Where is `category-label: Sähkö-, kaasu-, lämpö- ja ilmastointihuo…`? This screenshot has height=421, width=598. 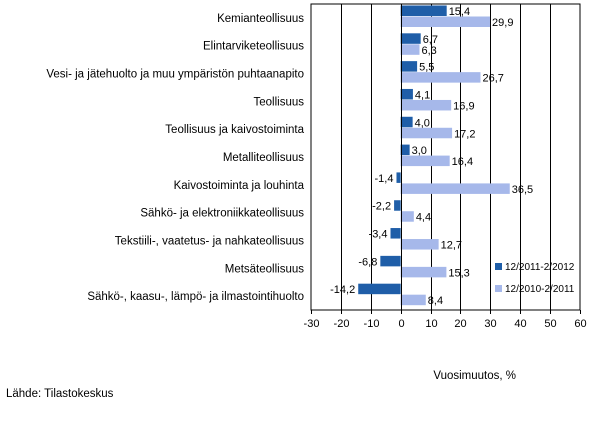 category-label: Sähkö-, kaasu-, lämpö- ja ilmastointihuo… is located at coordinates (195, 297).